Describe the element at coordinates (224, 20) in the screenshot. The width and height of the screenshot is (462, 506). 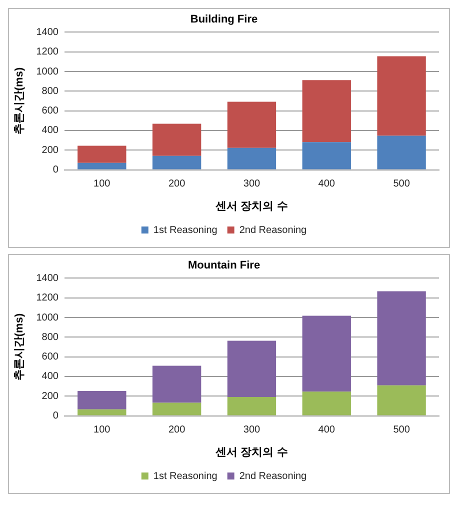
I see `chart-title: Building Fire` at that location.